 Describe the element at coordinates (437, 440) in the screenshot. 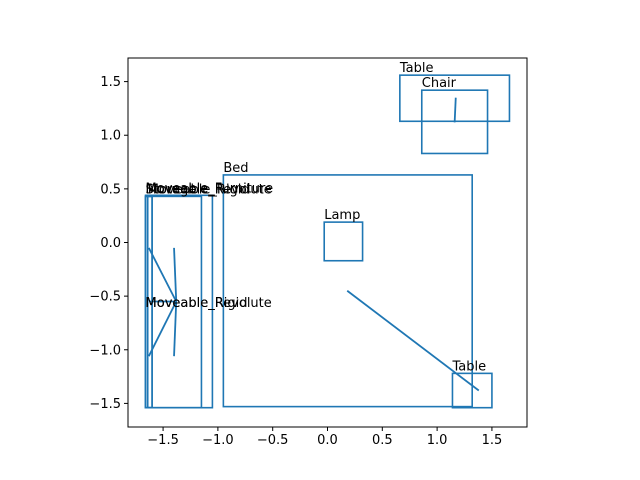

I see `x-tick-label: 1.0` at that location.